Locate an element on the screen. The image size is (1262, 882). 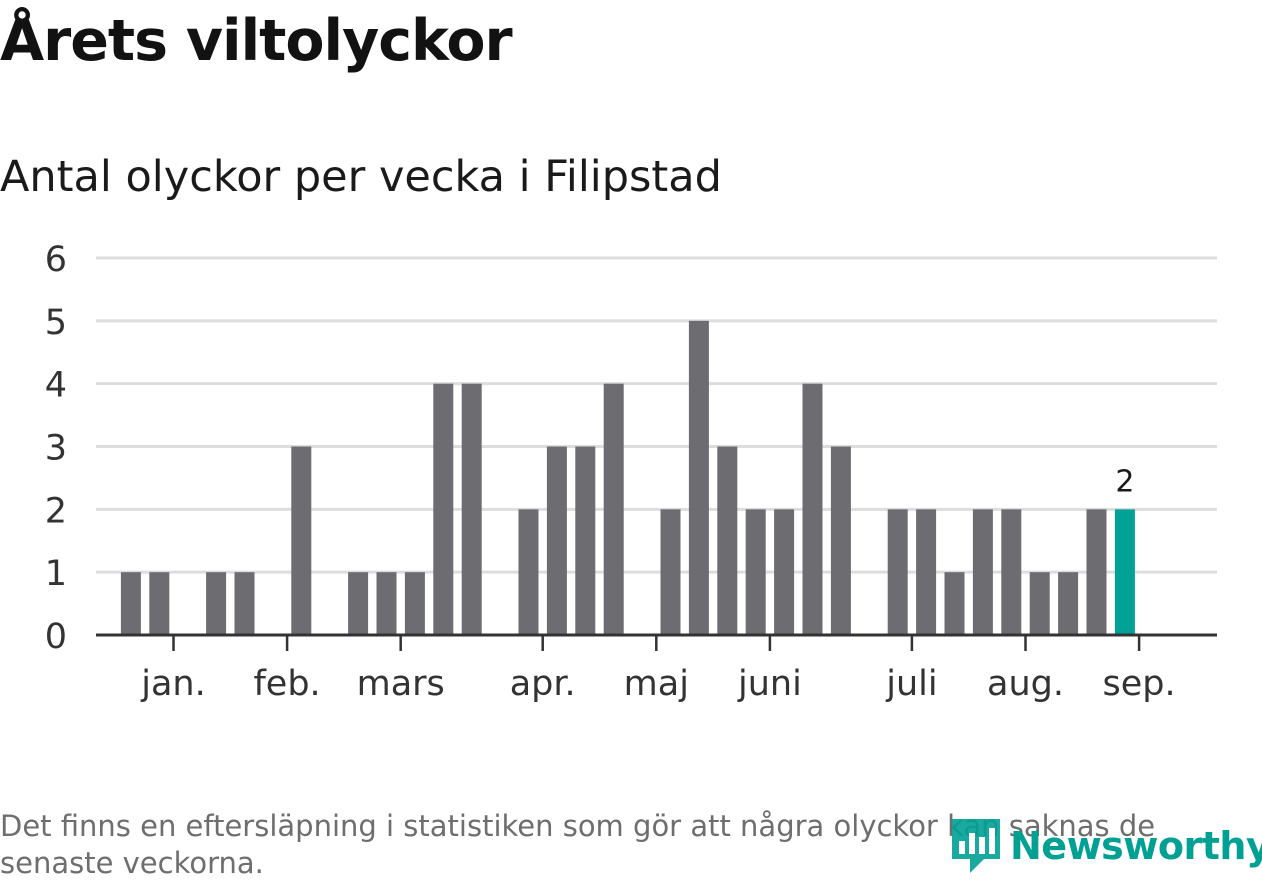
x-tick-label: sep. is located at coordinates (1139, 684).